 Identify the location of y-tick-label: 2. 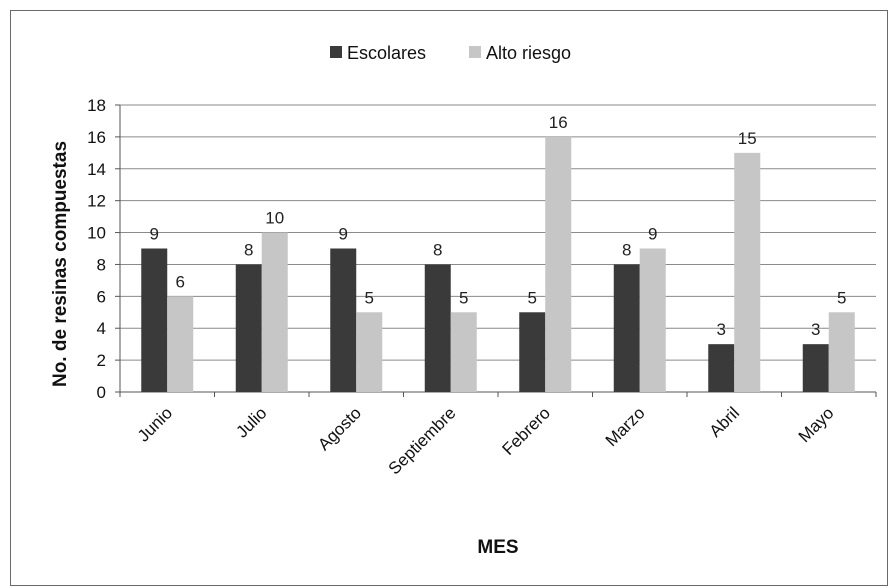
(101, 360).